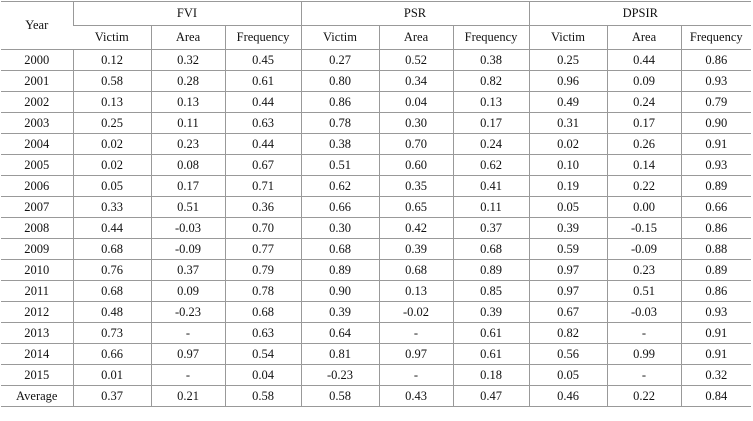  What do you see at coordinates (111, 270) in the screenshot?
I see `value-cell: 0.76` at bounding box center [111, 270].